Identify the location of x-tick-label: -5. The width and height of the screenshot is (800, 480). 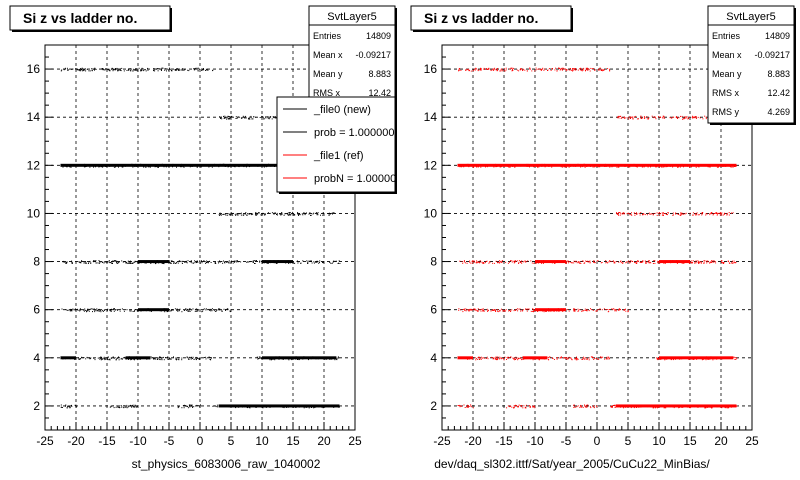
(566, 441).